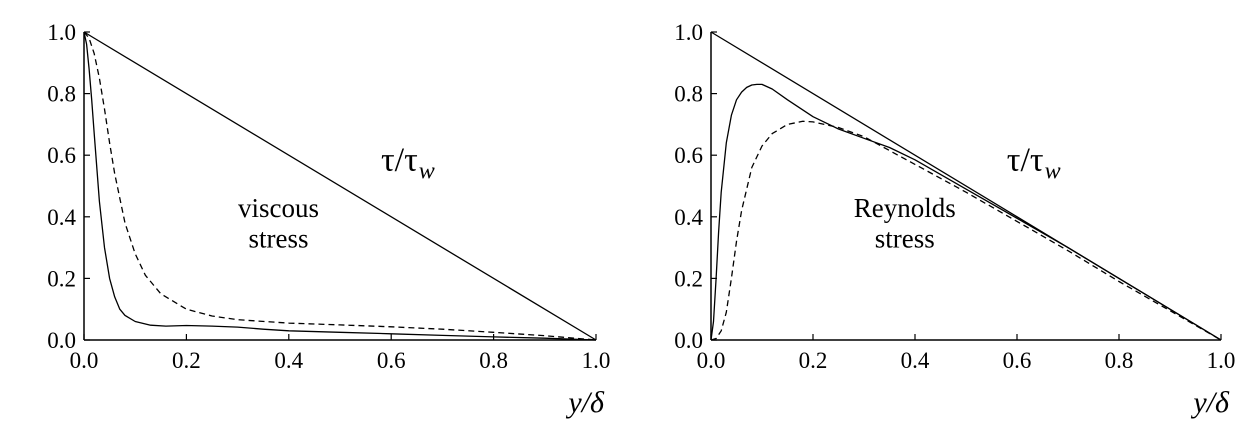 The width and height of the screenshot is (1244, 432). Describe the element at coordinates (905, 208) in the screenshot. I see `annotation-label: Reynolds` at that location.